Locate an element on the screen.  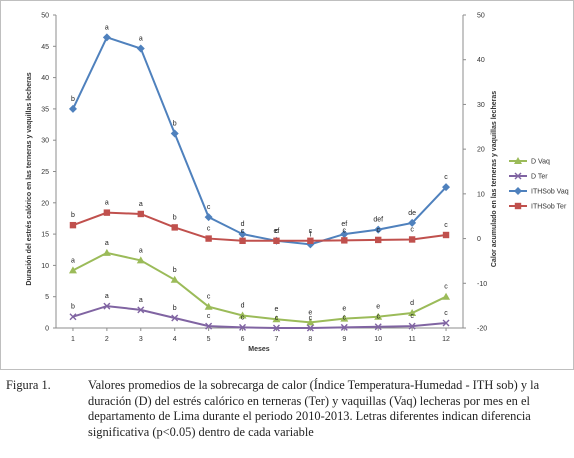
series-ithsob-ter: b a a b c c c c c c c c is located at coordinates (259, 222).